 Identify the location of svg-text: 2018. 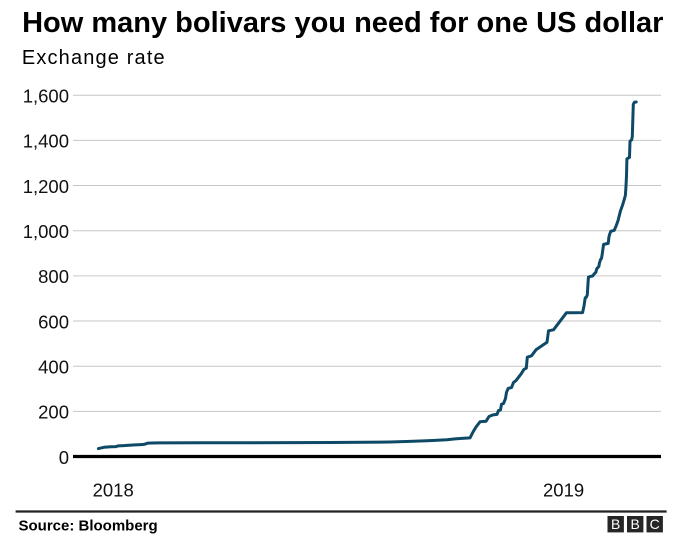
(113, 489).